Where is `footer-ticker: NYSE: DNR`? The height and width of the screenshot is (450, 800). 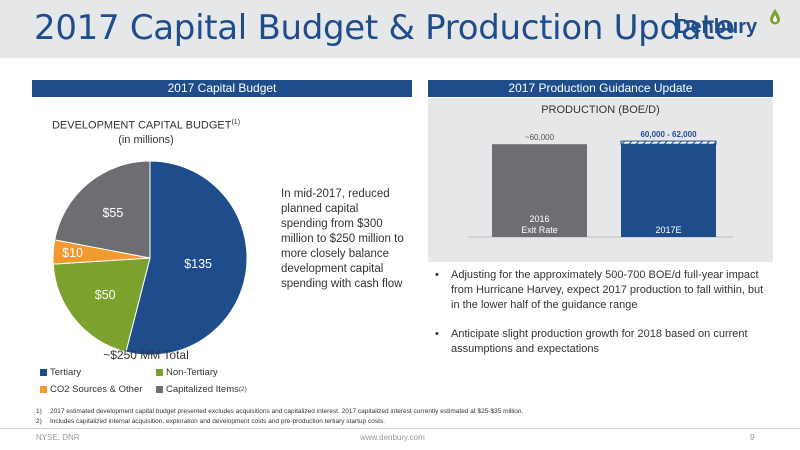 footer-ticker: NYSE: DNR is located at coordinates (58, 437).